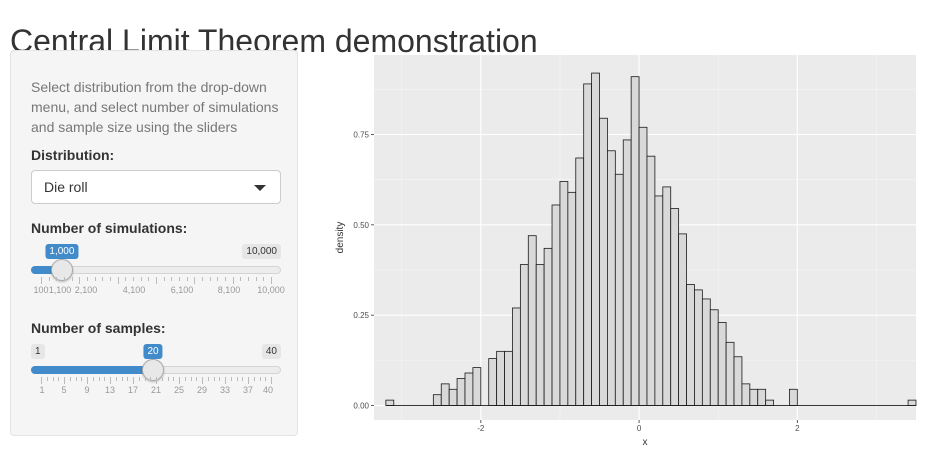  I want to click on caret-down-icon, so click(260, 188).